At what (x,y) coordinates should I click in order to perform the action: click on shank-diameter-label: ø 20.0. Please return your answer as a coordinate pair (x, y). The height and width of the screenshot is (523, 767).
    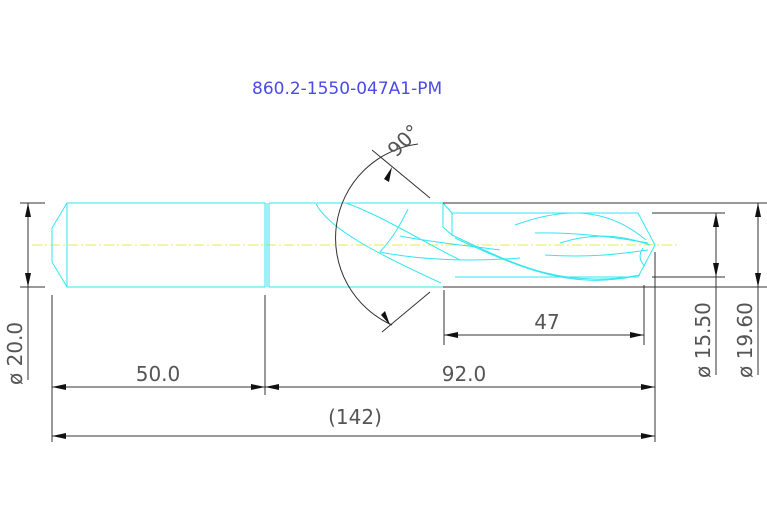
    Looking at the image, I should click on (15, 353).